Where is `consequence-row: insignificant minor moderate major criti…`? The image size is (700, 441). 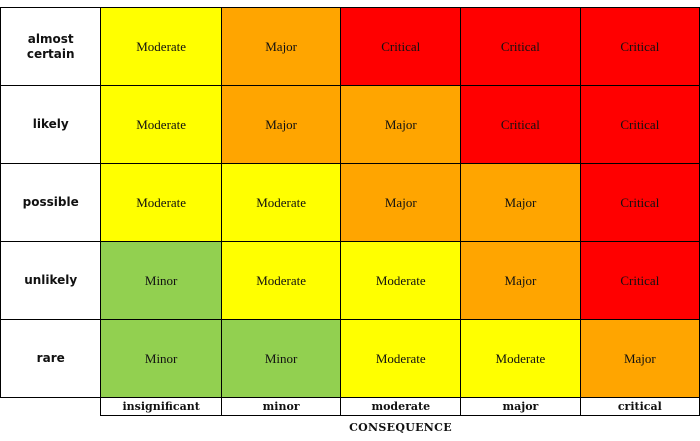
consequence-row: insignificant minor moderate major criti… is located at coordinates (350, 406).